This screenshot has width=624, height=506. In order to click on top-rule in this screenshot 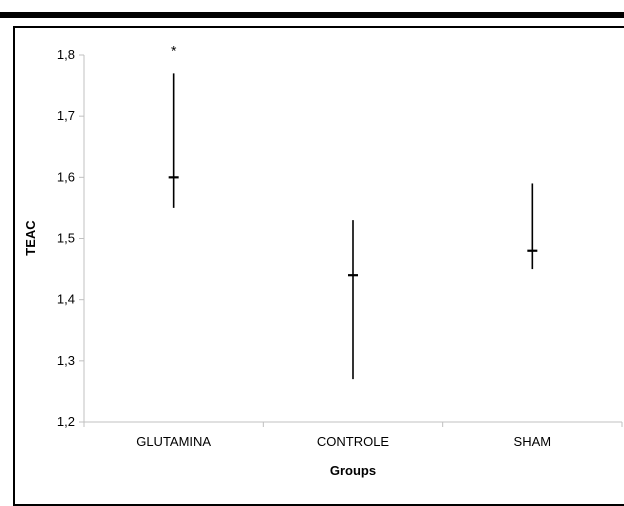, I will do `click(312, 15)`.